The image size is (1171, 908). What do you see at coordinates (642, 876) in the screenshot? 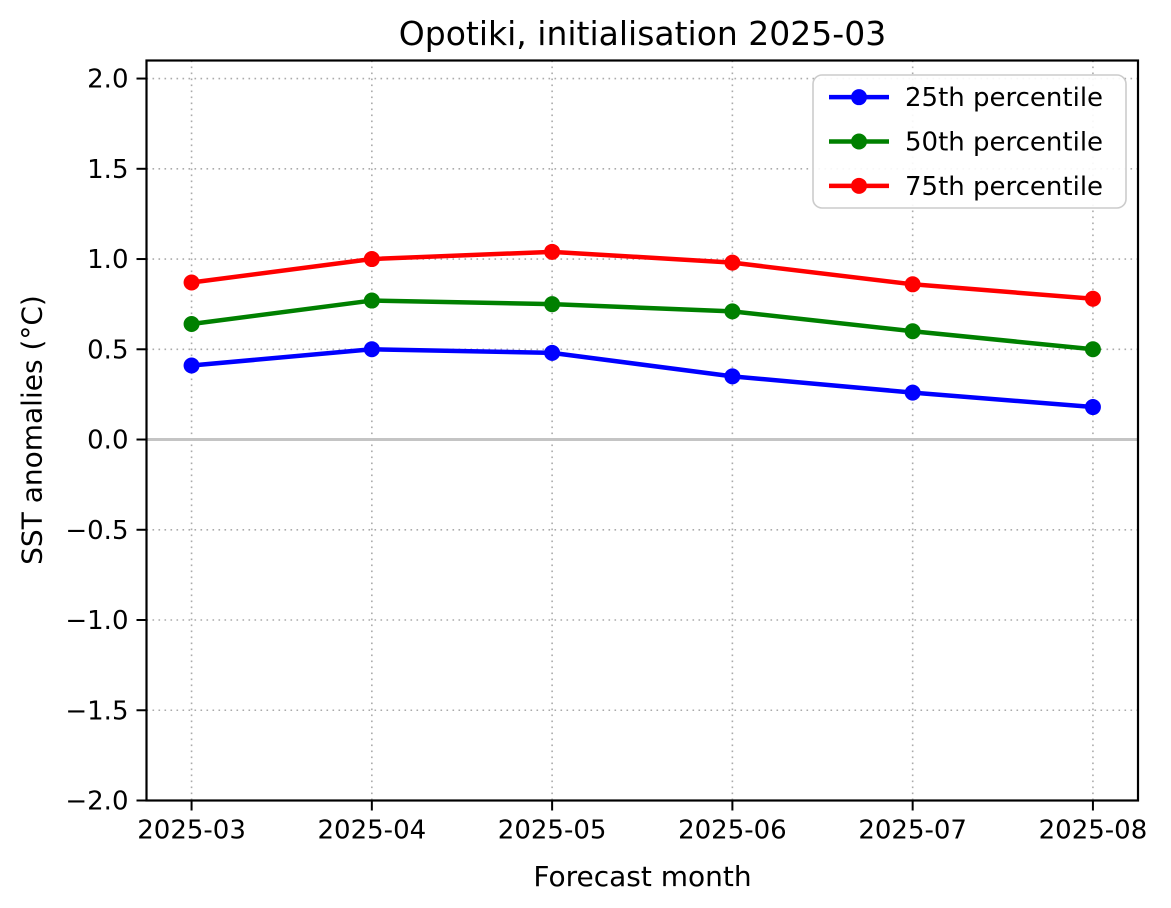
I see `x-axis-label: Forecast month` at bounding box center [642, 876].